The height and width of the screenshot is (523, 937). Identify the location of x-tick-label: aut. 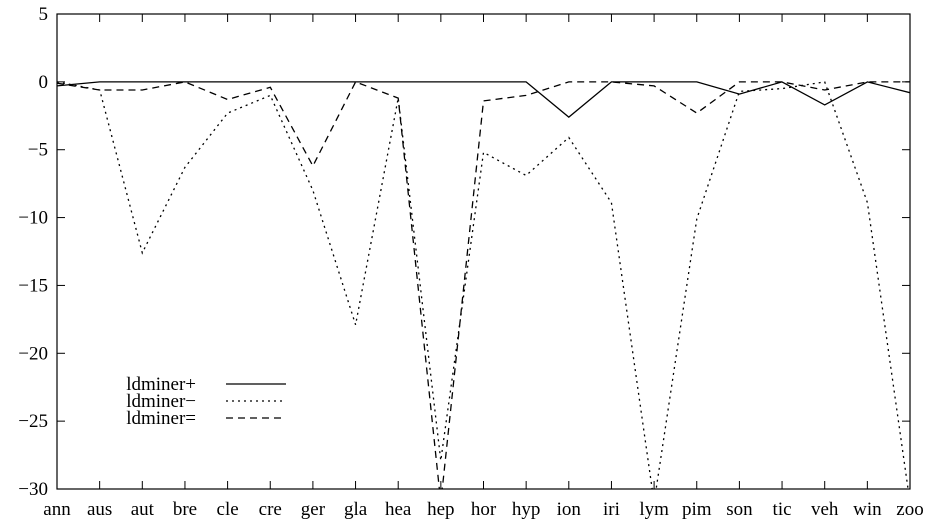
(143, 509).